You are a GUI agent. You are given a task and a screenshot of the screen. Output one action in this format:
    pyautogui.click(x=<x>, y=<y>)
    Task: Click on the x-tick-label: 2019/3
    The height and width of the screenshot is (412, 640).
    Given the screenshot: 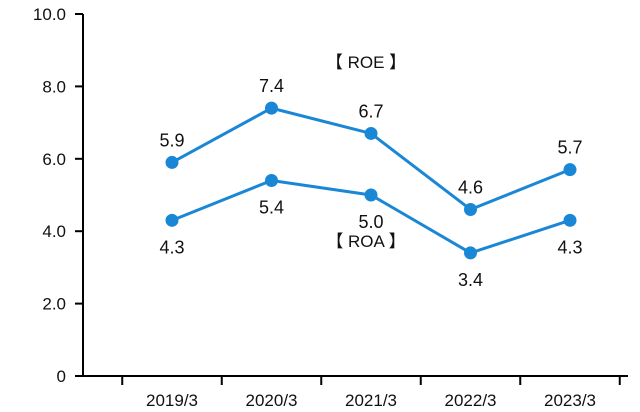 What is the action you would take?
    pyautogui.click(x=172, y=400)
    